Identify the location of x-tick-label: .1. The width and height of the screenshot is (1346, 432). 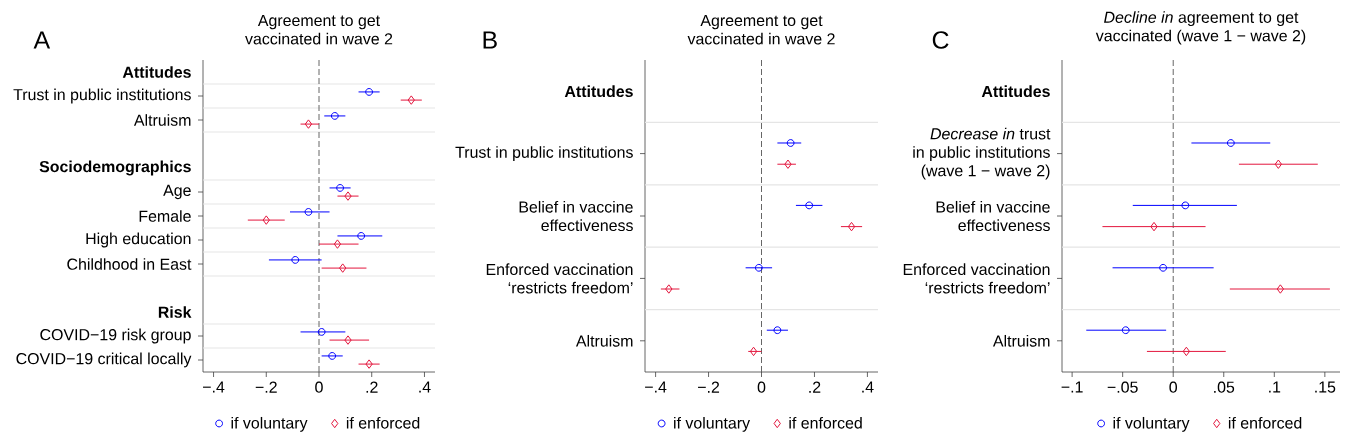
(1275, 387).